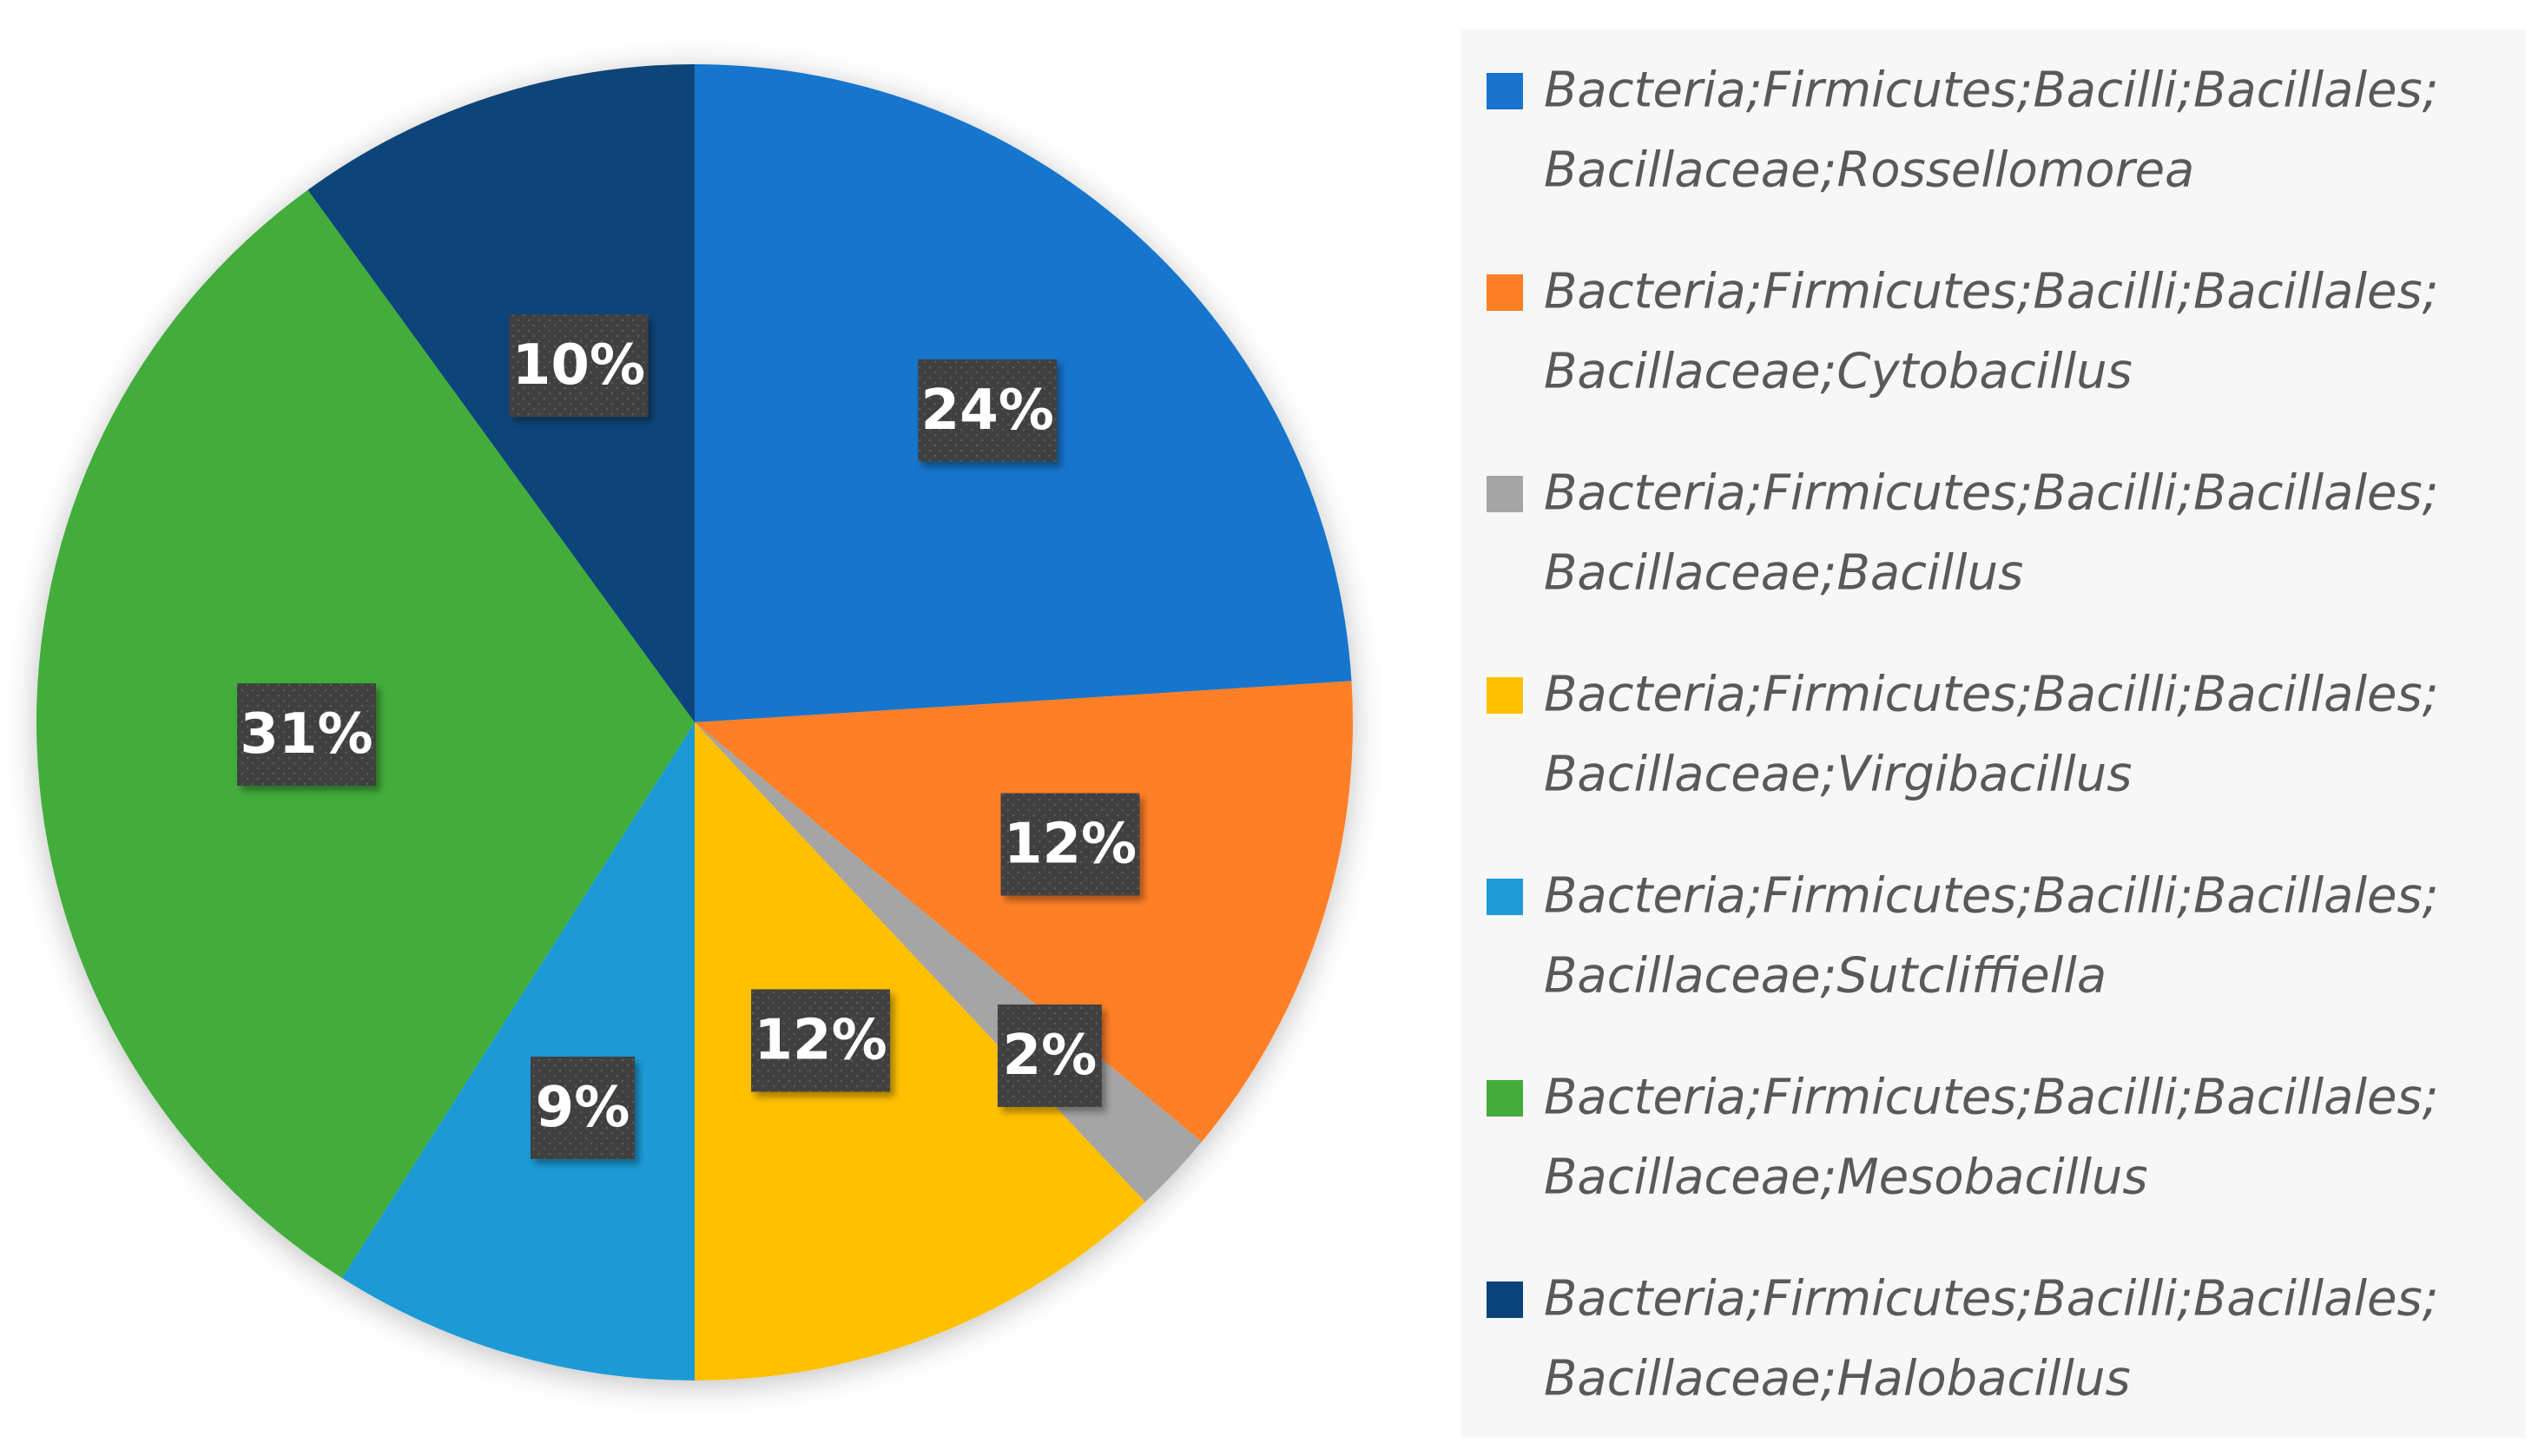 This screenshot has width=2545, height=1456. I want to click on data-label: 31%, so click(306, 734).